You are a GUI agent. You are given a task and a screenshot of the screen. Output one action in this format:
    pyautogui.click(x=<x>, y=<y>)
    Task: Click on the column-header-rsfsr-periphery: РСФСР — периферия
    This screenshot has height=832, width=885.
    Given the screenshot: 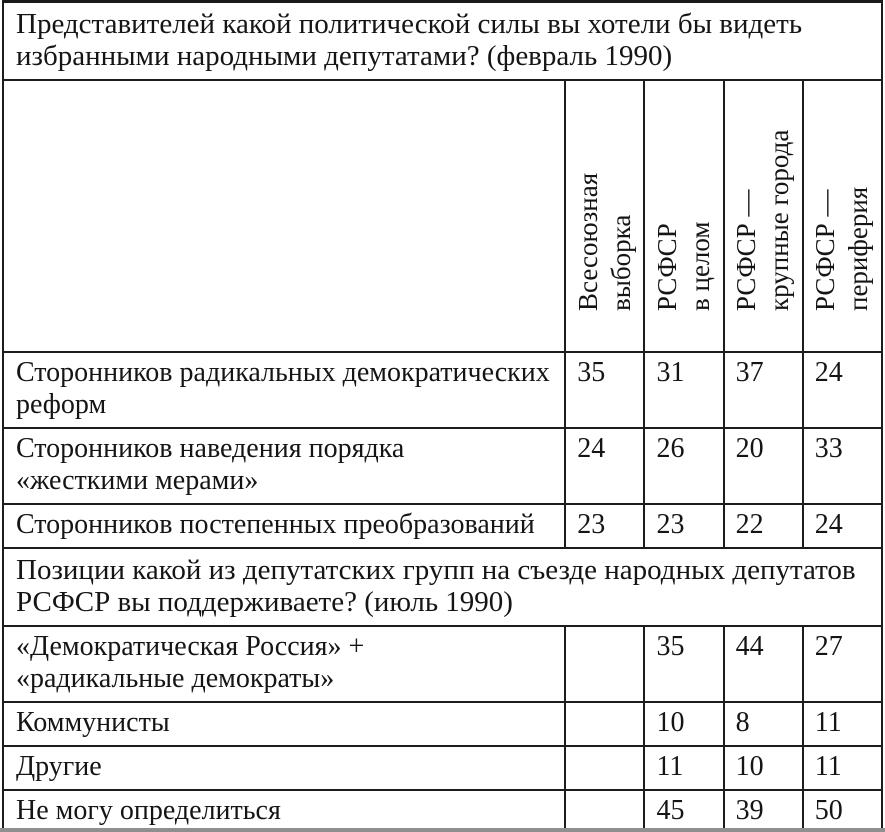 What is the action you would take?
    pyautogui.click(x=842, y=216)
    